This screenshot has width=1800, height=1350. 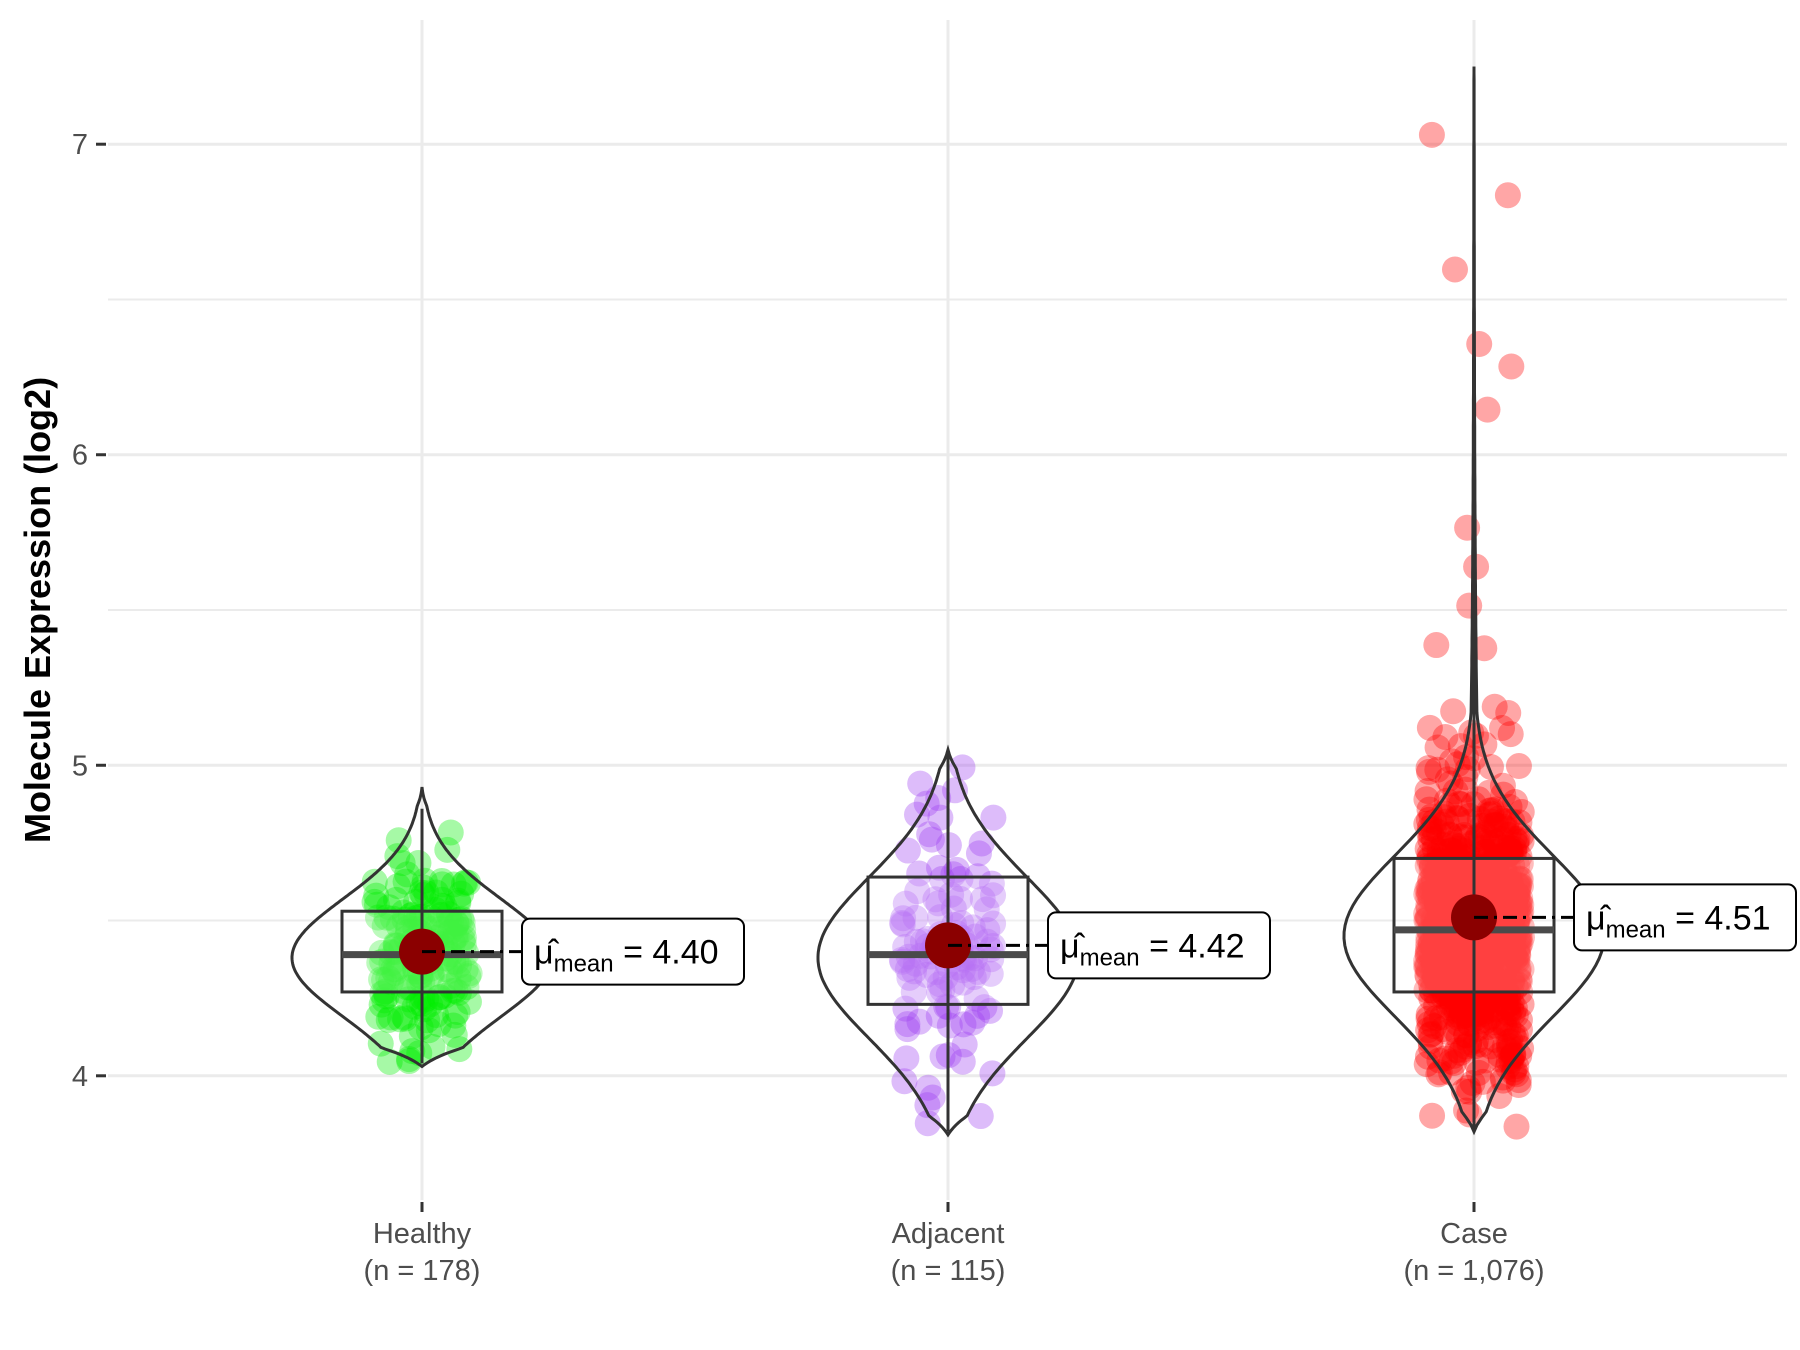 What do you see at coordinates (422, 1234) in the screenshot?
I see `x-tick-label: Healthy` at bounding box center [422, 1234].